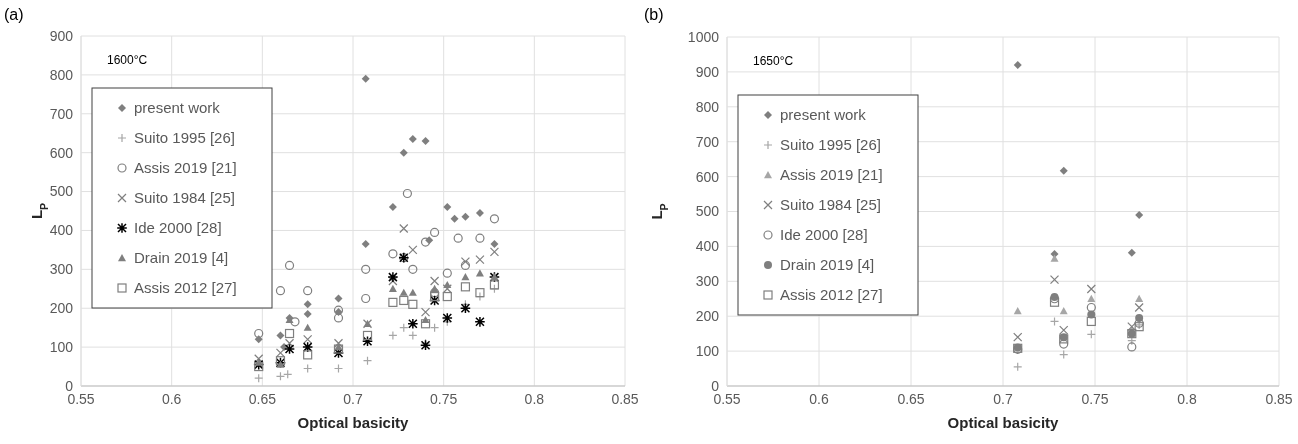  I want to click on y-tick-label: 0, so click(69, 385).